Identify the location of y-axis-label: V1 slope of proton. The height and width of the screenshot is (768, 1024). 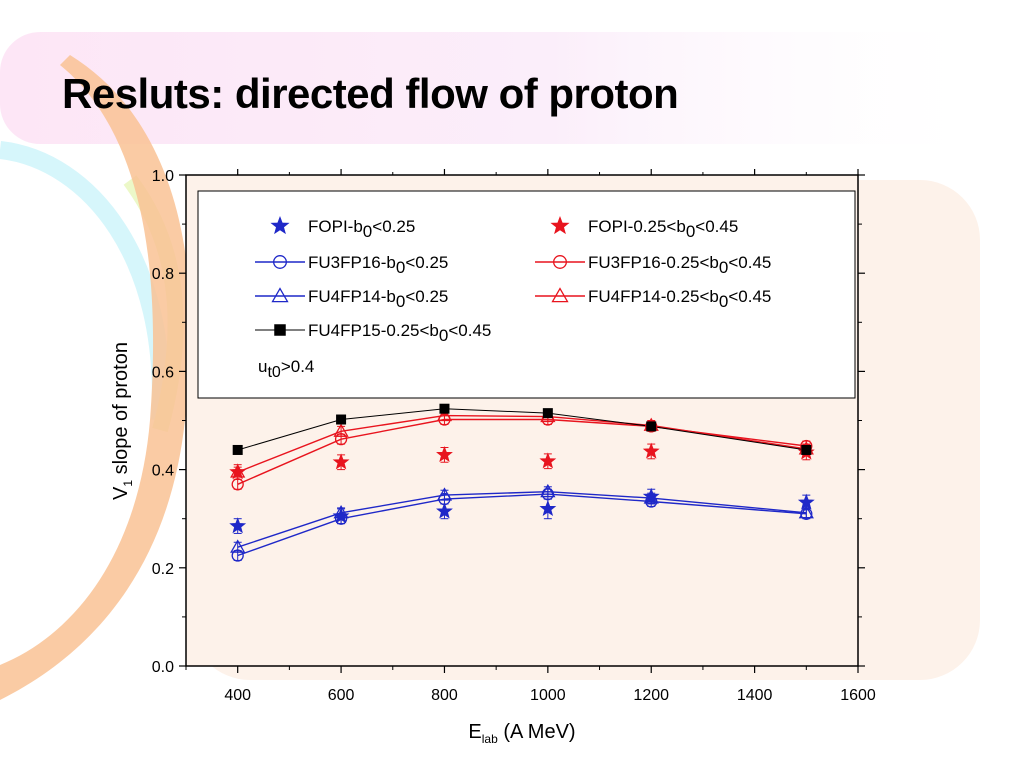
(122, 421).